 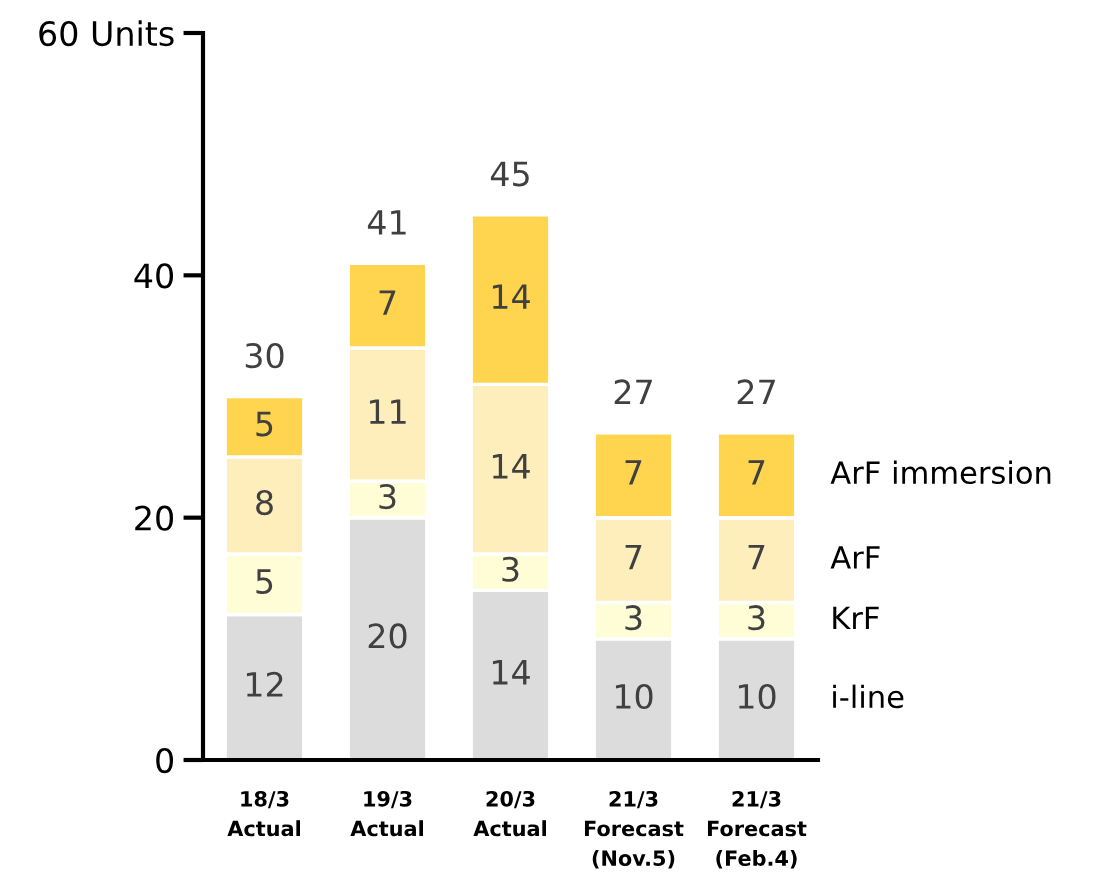 I want to click on x-tick-label: 20/3 Actual, so click(x=509, y=813).